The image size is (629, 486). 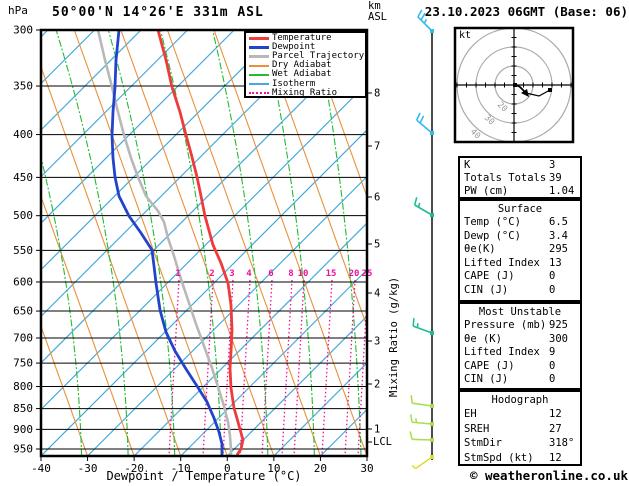 I want to click on temperature-tick-label: -30, so click(x=88, y=468).